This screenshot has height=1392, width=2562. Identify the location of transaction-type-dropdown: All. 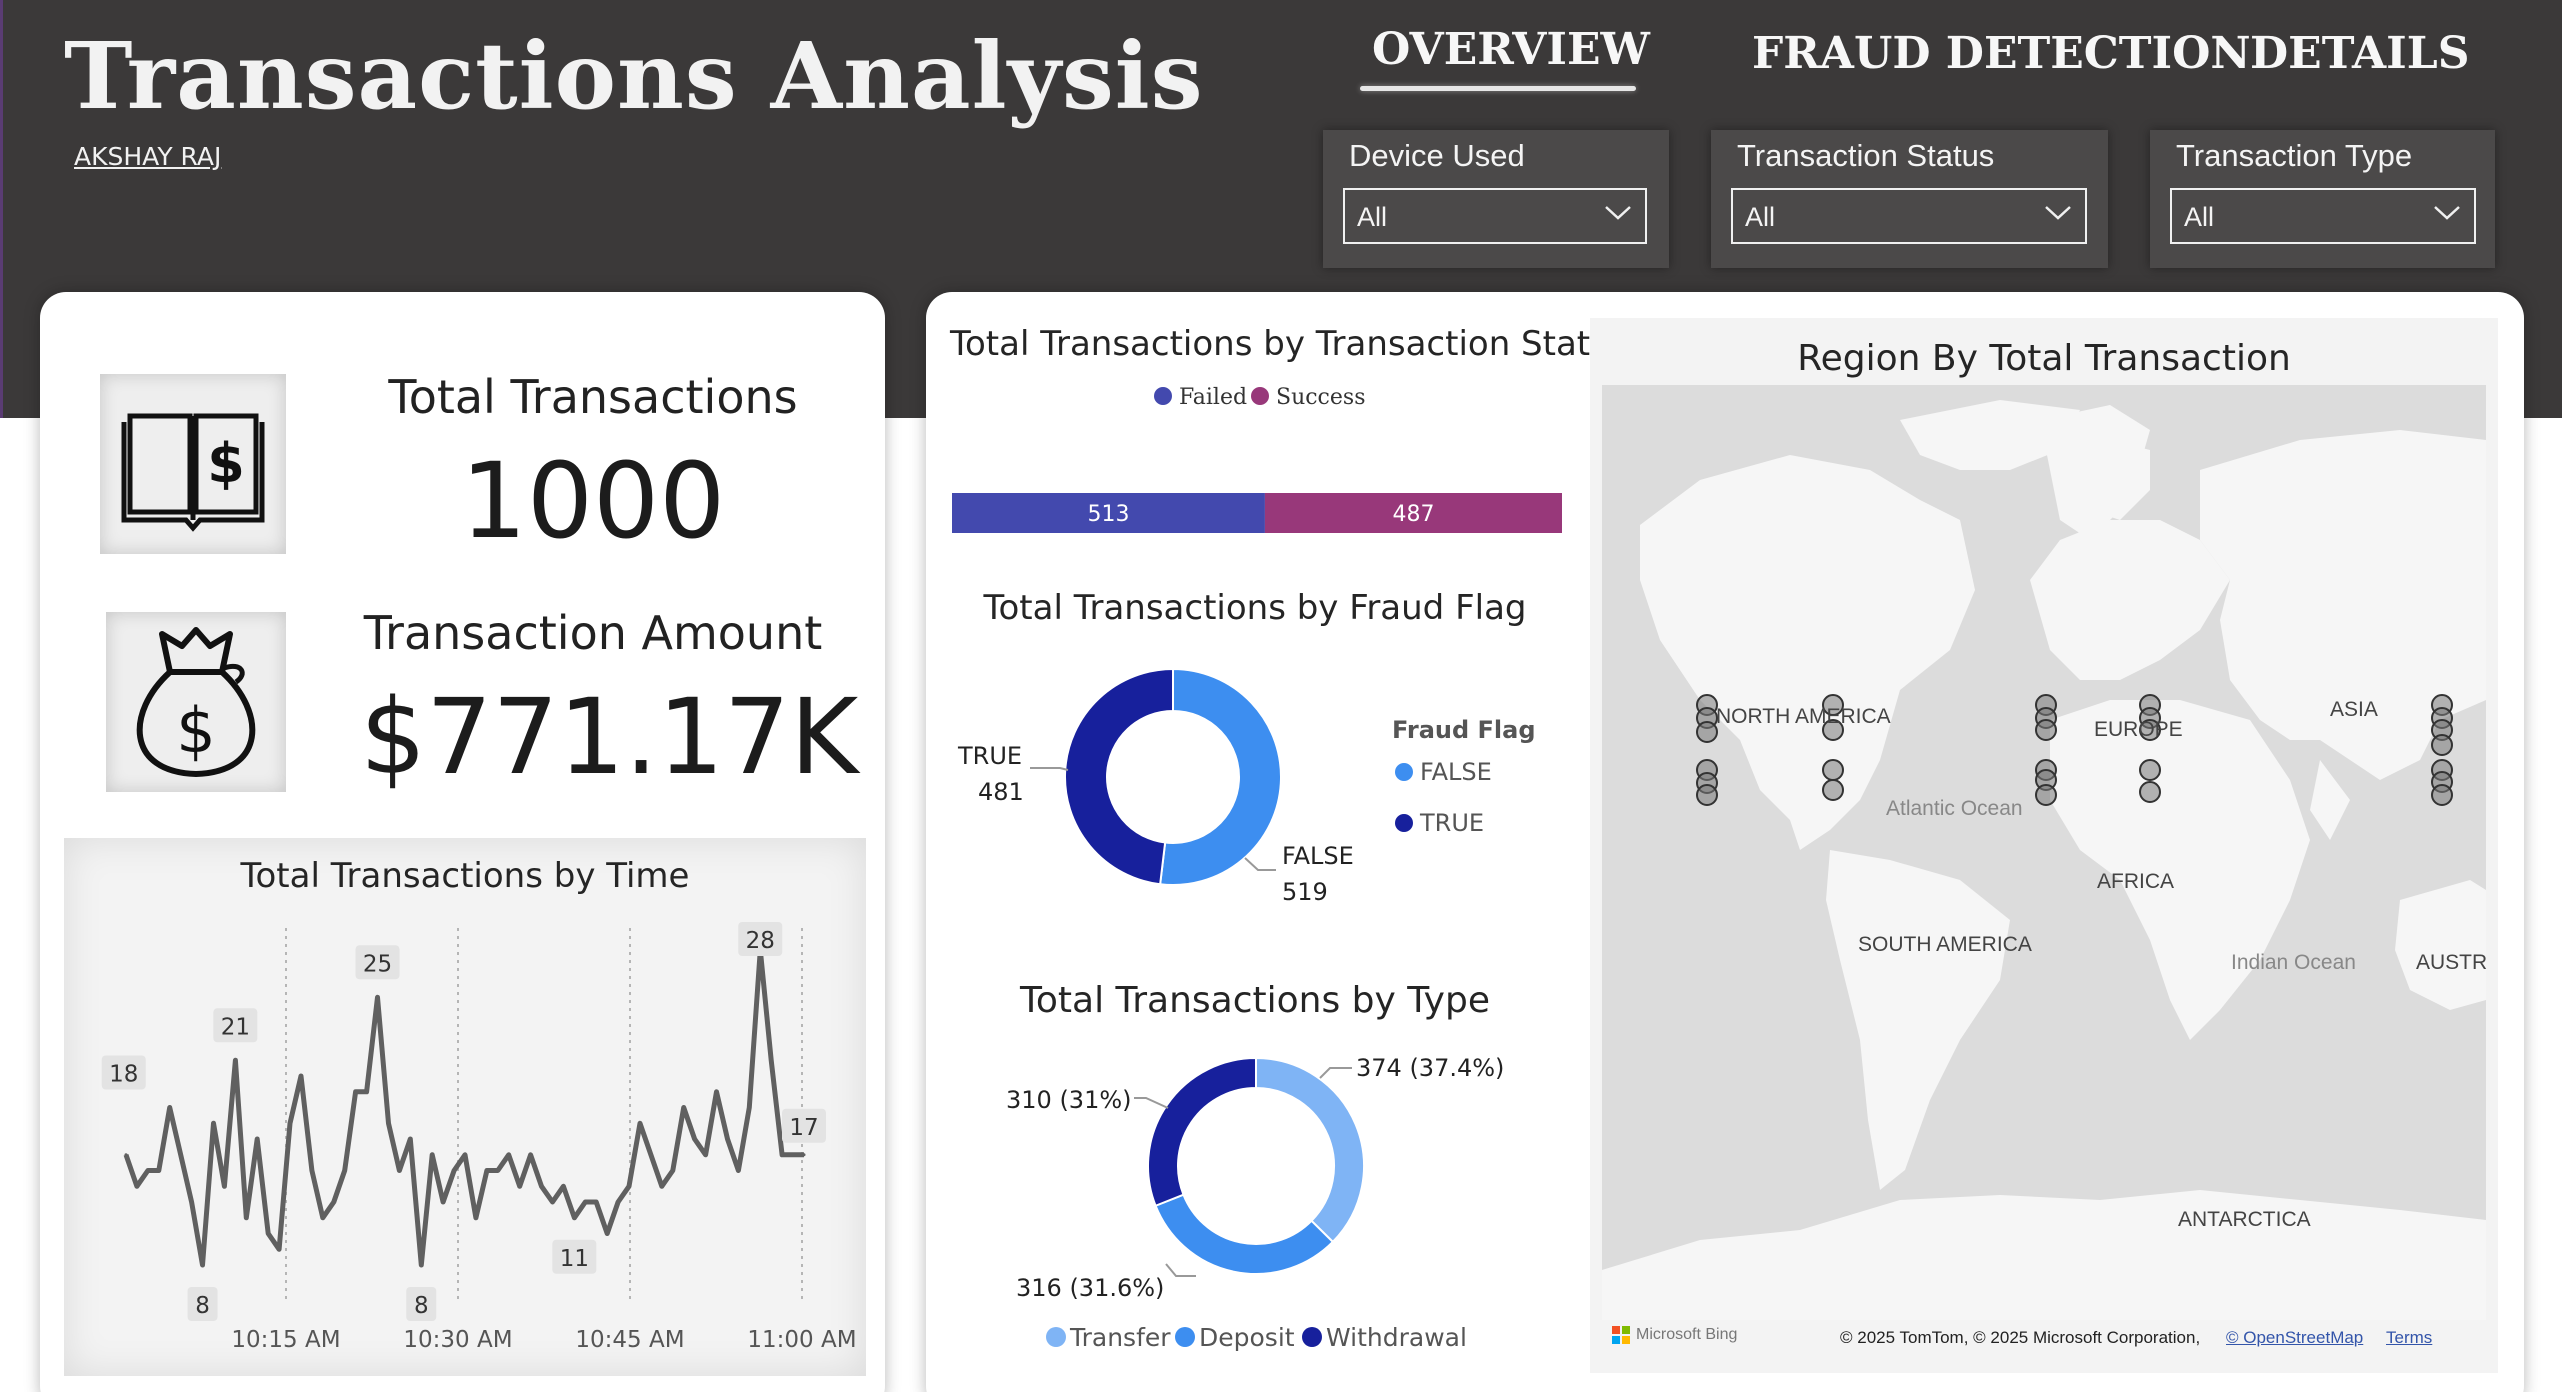
(2323, 216).